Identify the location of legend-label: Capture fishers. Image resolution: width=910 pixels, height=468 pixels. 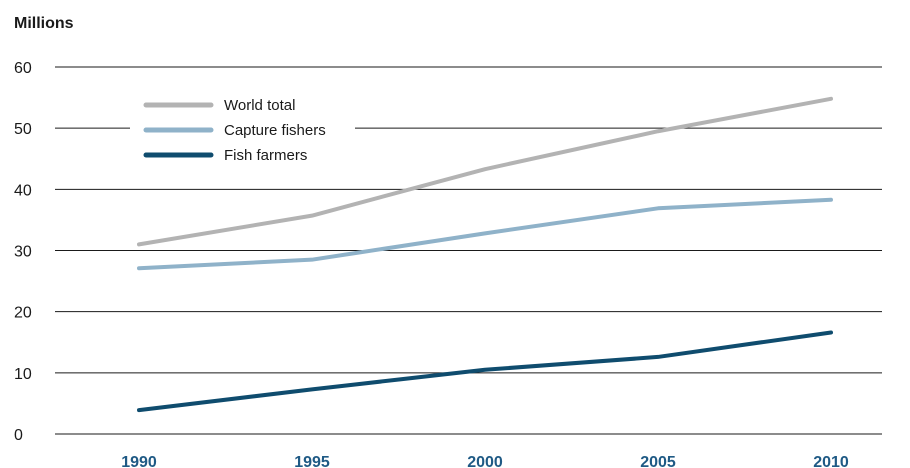
(275, 130).